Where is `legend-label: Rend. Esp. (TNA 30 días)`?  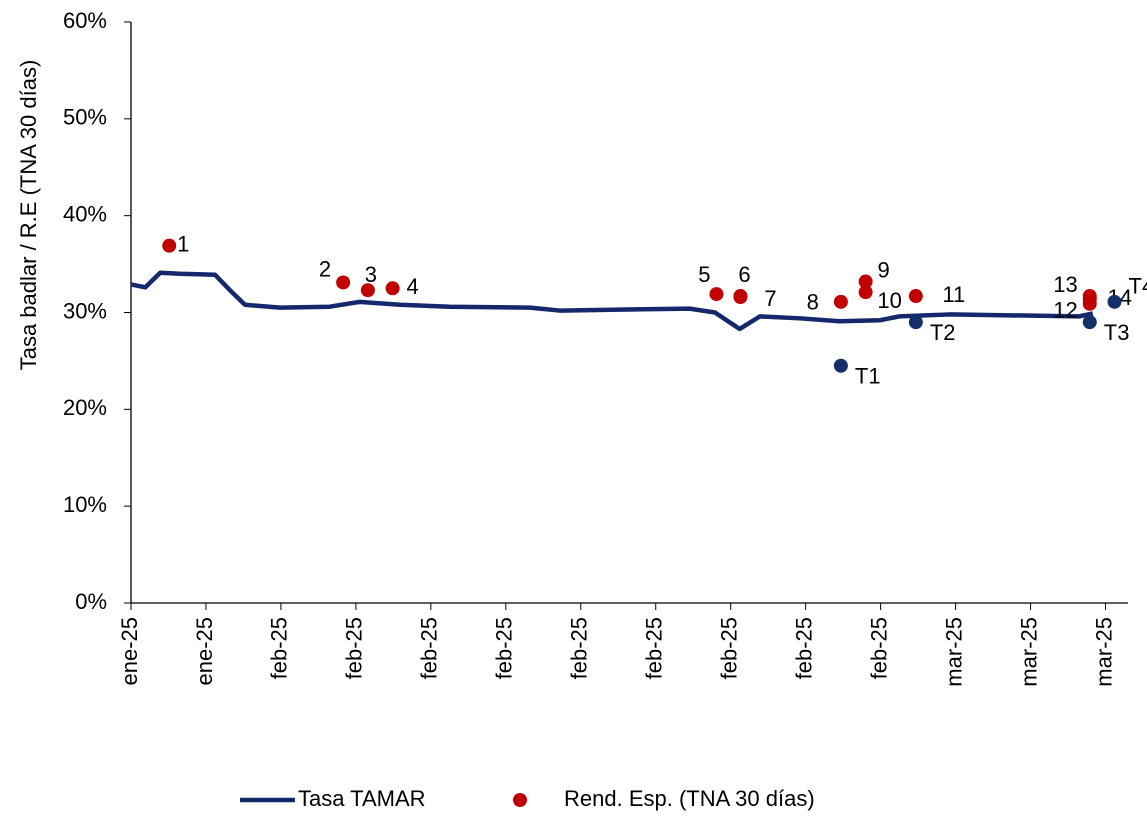 legend-label: Rend. Esp. (TNA 30 días) is located at coordinates (689, 798).